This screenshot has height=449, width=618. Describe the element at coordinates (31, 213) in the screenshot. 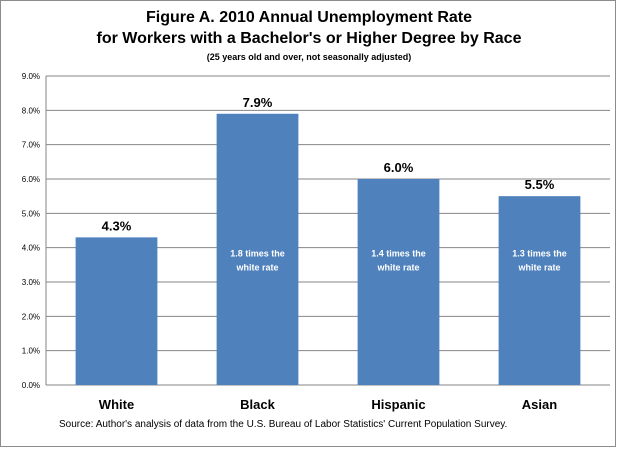

I see `y-tick-label: 5.0%` at that location.